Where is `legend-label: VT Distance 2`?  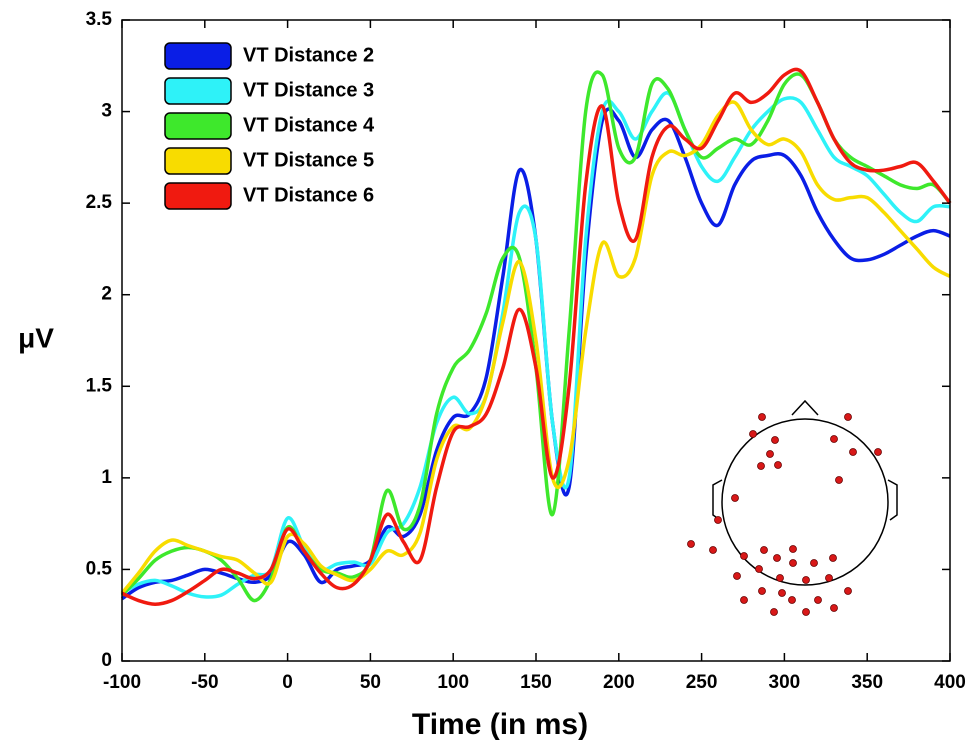 legend-label: VT Distance 2 is located at coordinates (308, 55).